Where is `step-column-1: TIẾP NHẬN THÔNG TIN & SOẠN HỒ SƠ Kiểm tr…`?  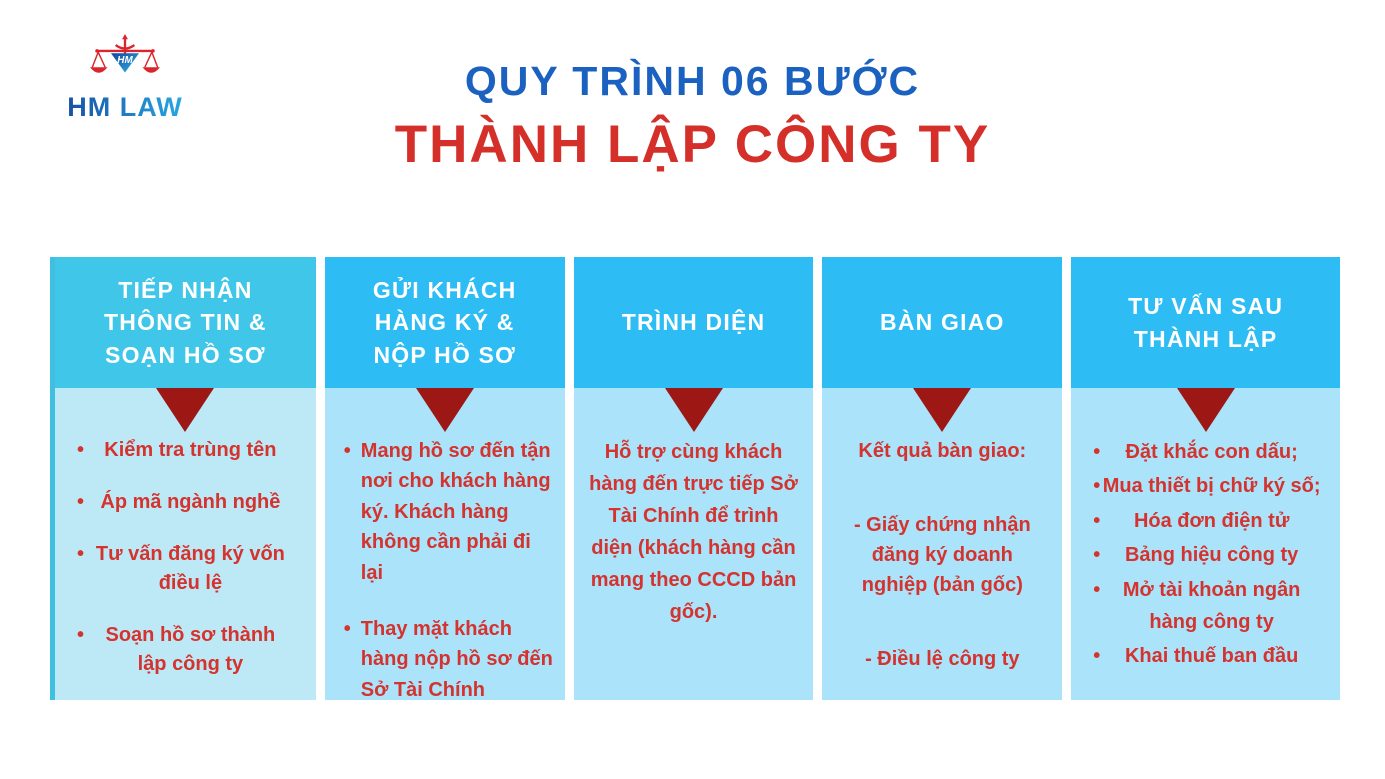 step-column-1: TIẾP NHẬN THÔNG TIN & SOẠN HỒ SƠ Kiểm tr… is located at coordinates (183, 478).